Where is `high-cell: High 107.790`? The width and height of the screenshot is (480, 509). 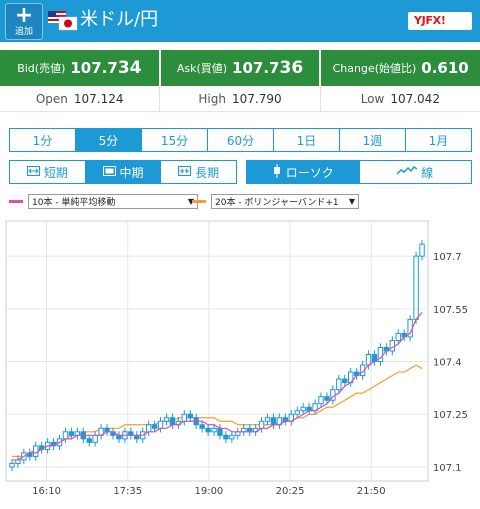
high-cell: High 107.790 is located at coordinates (239, 98).